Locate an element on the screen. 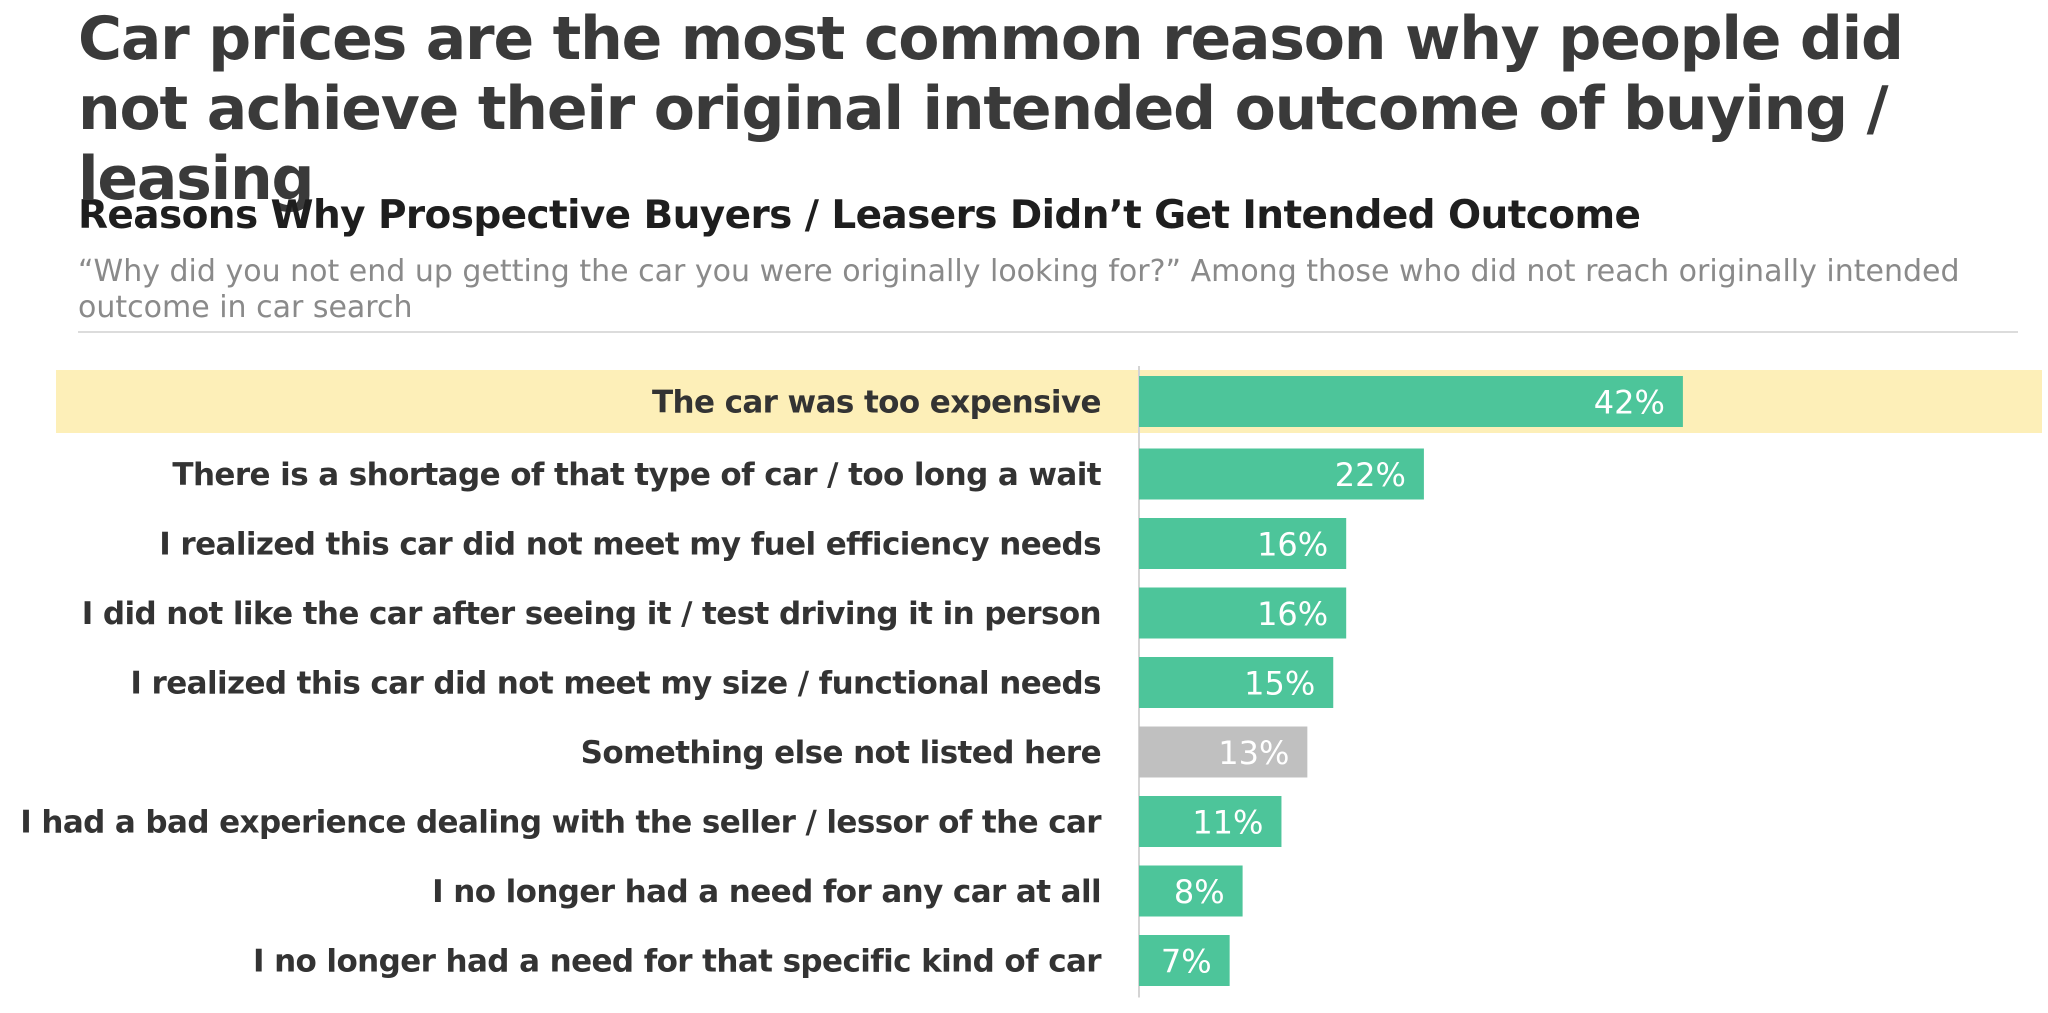 This screenshot has width=2048, height=1013. highlight-band is located at coordinates (1049, 401).